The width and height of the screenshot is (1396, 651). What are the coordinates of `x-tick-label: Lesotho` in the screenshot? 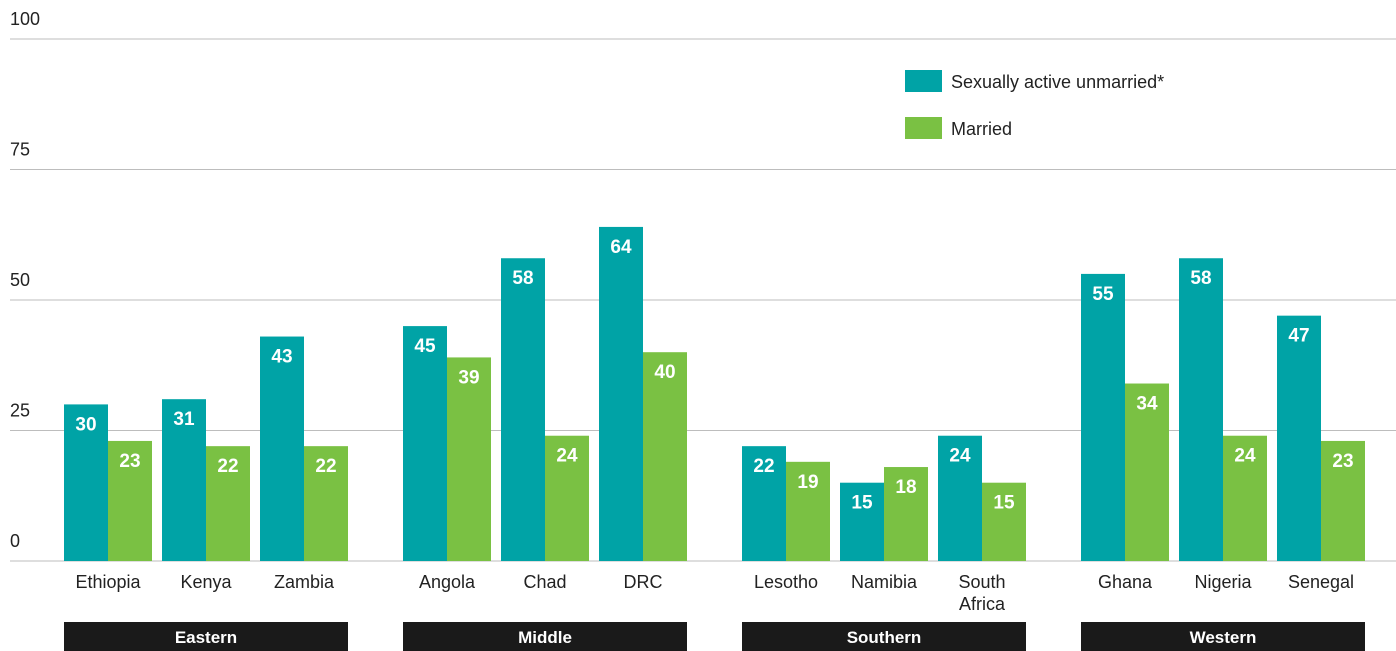 It's located at (786, 582).